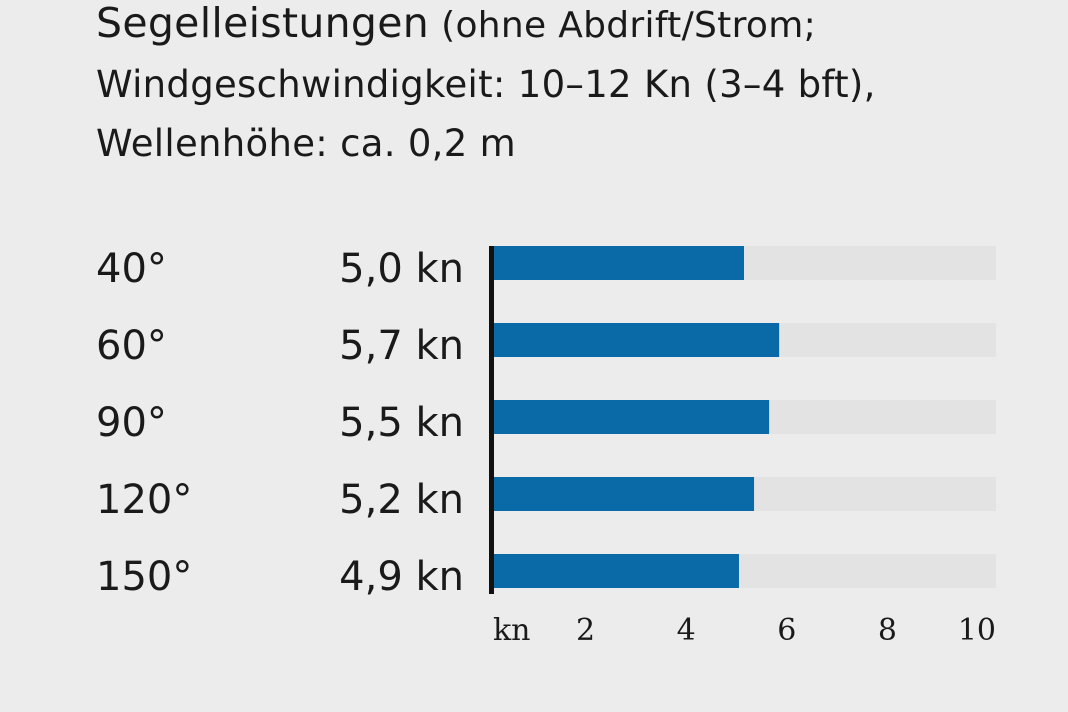 The width and height of the screenshot is (1068, 712). I want to click on x-tick-label: 8, so click(887, 630).